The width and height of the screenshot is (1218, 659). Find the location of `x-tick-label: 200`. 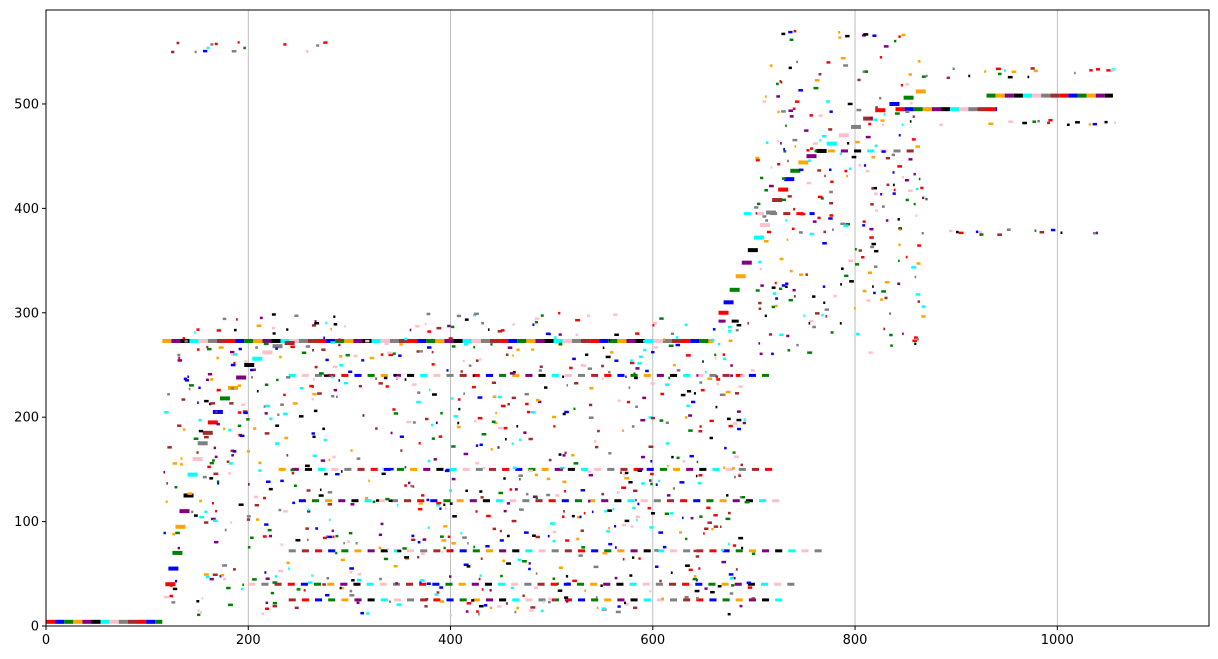

x-tick-label: 200 is located at coordinates (248, 640).